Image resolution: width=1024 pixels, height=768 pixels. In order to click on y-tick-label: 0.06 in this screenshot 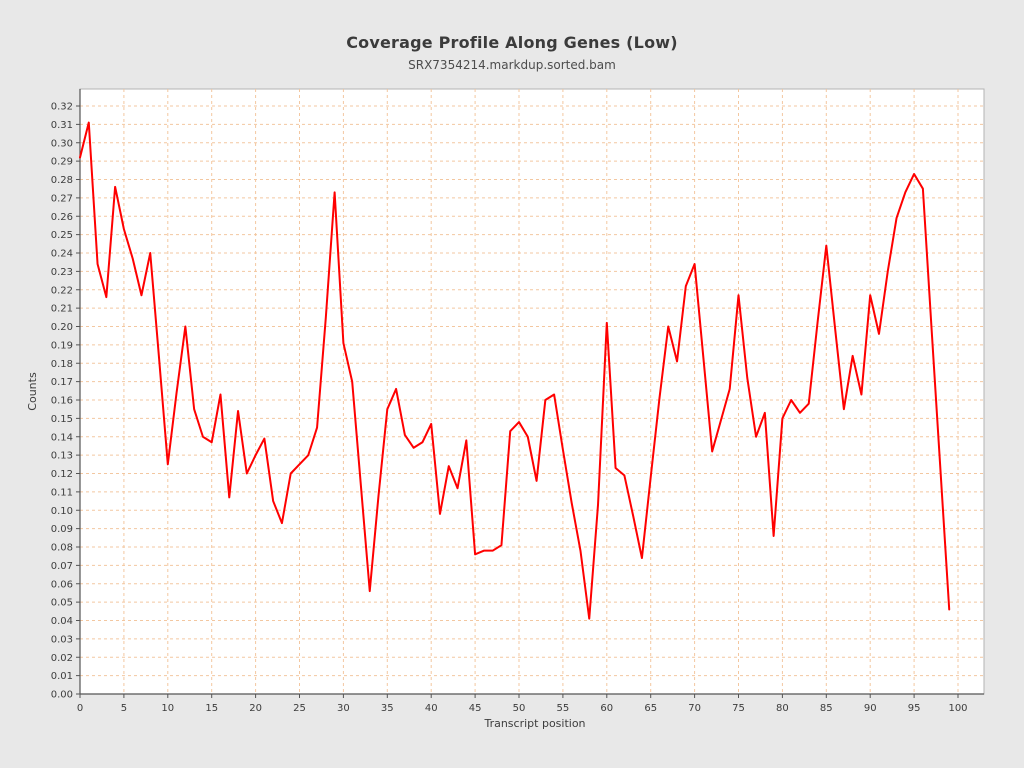, I will do `click(62, 584)`.